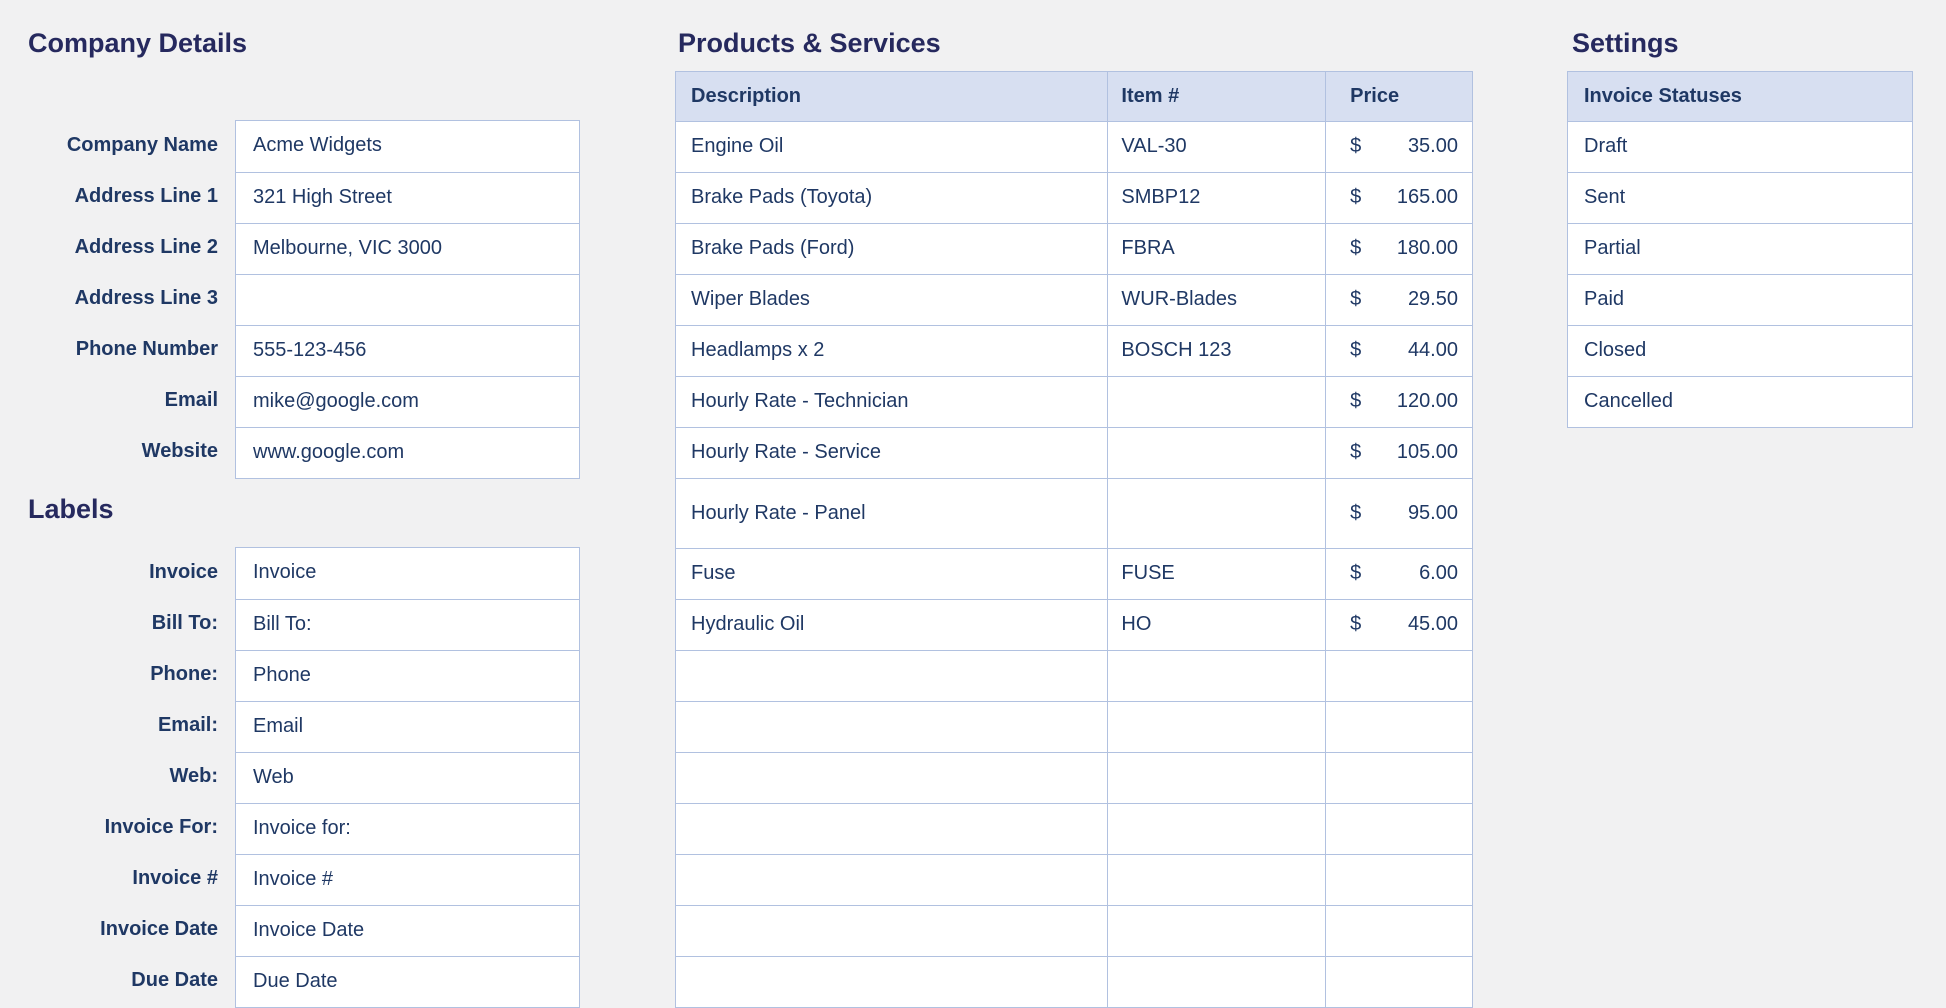  What do you see at coordinates (1216, 574) in the screenshot?
I see `product-item-cell: FUSE` at bounding box center [1216, 574].